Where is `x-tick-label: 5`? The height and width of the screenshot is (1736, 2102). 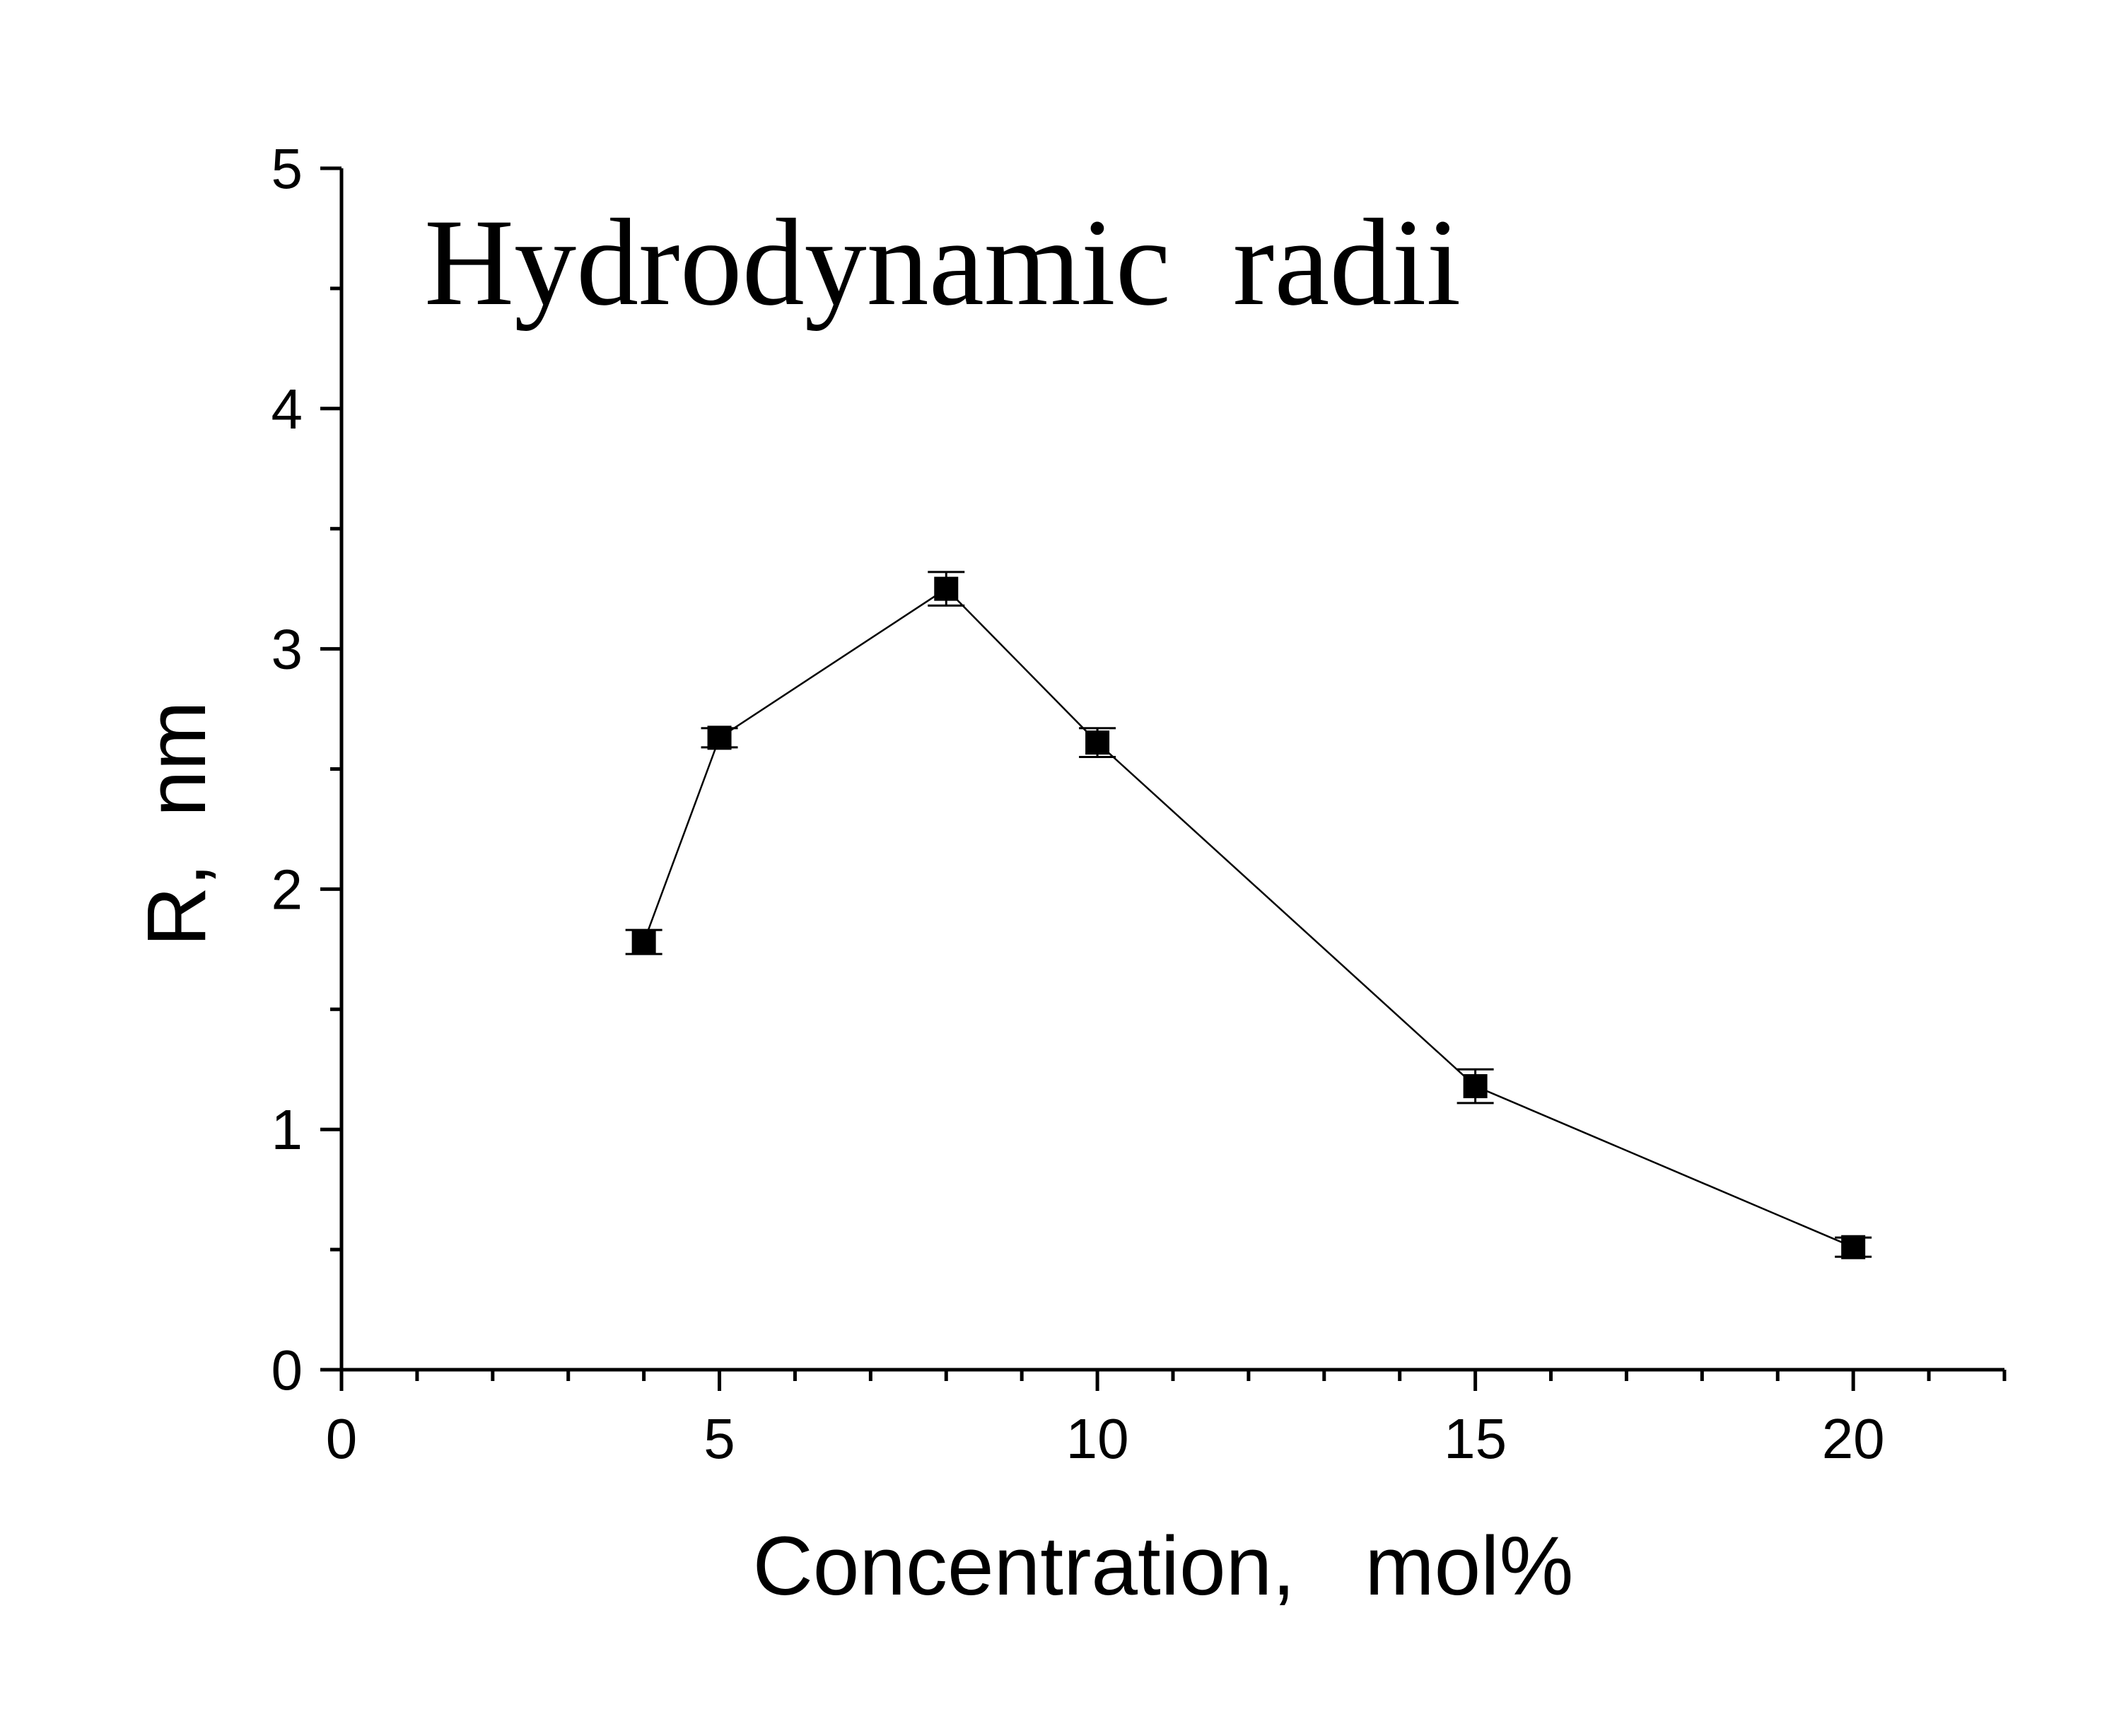 x-tick-label: 5 is located at coordinates (719, 1438).